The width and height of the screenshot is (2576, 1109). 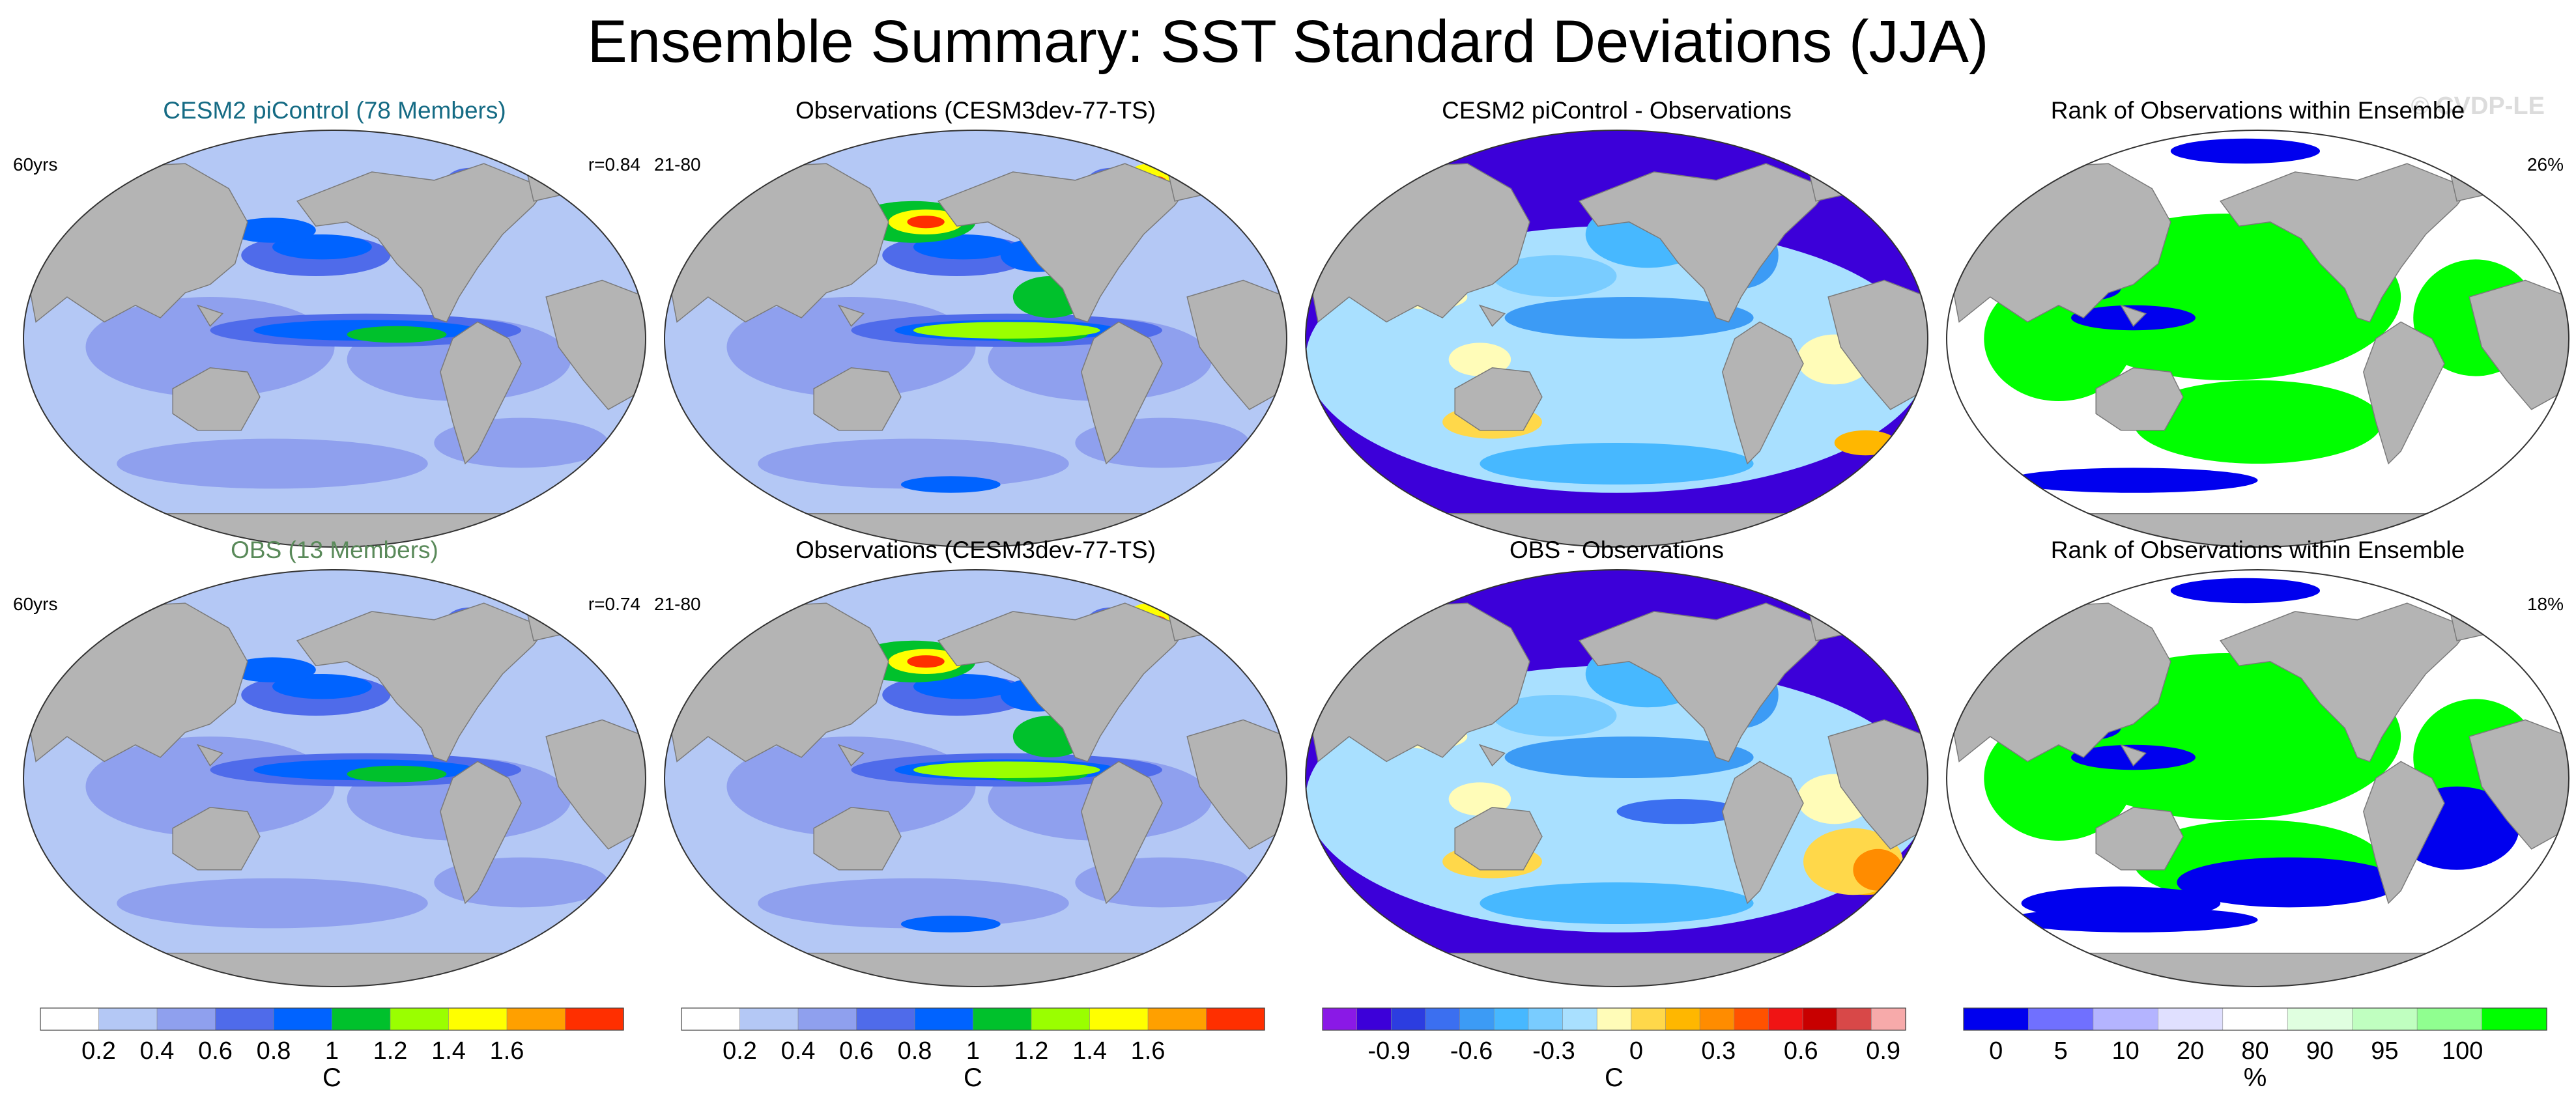 I want to click on panel-right-label: r=0.74, so click(x=614, y=604).